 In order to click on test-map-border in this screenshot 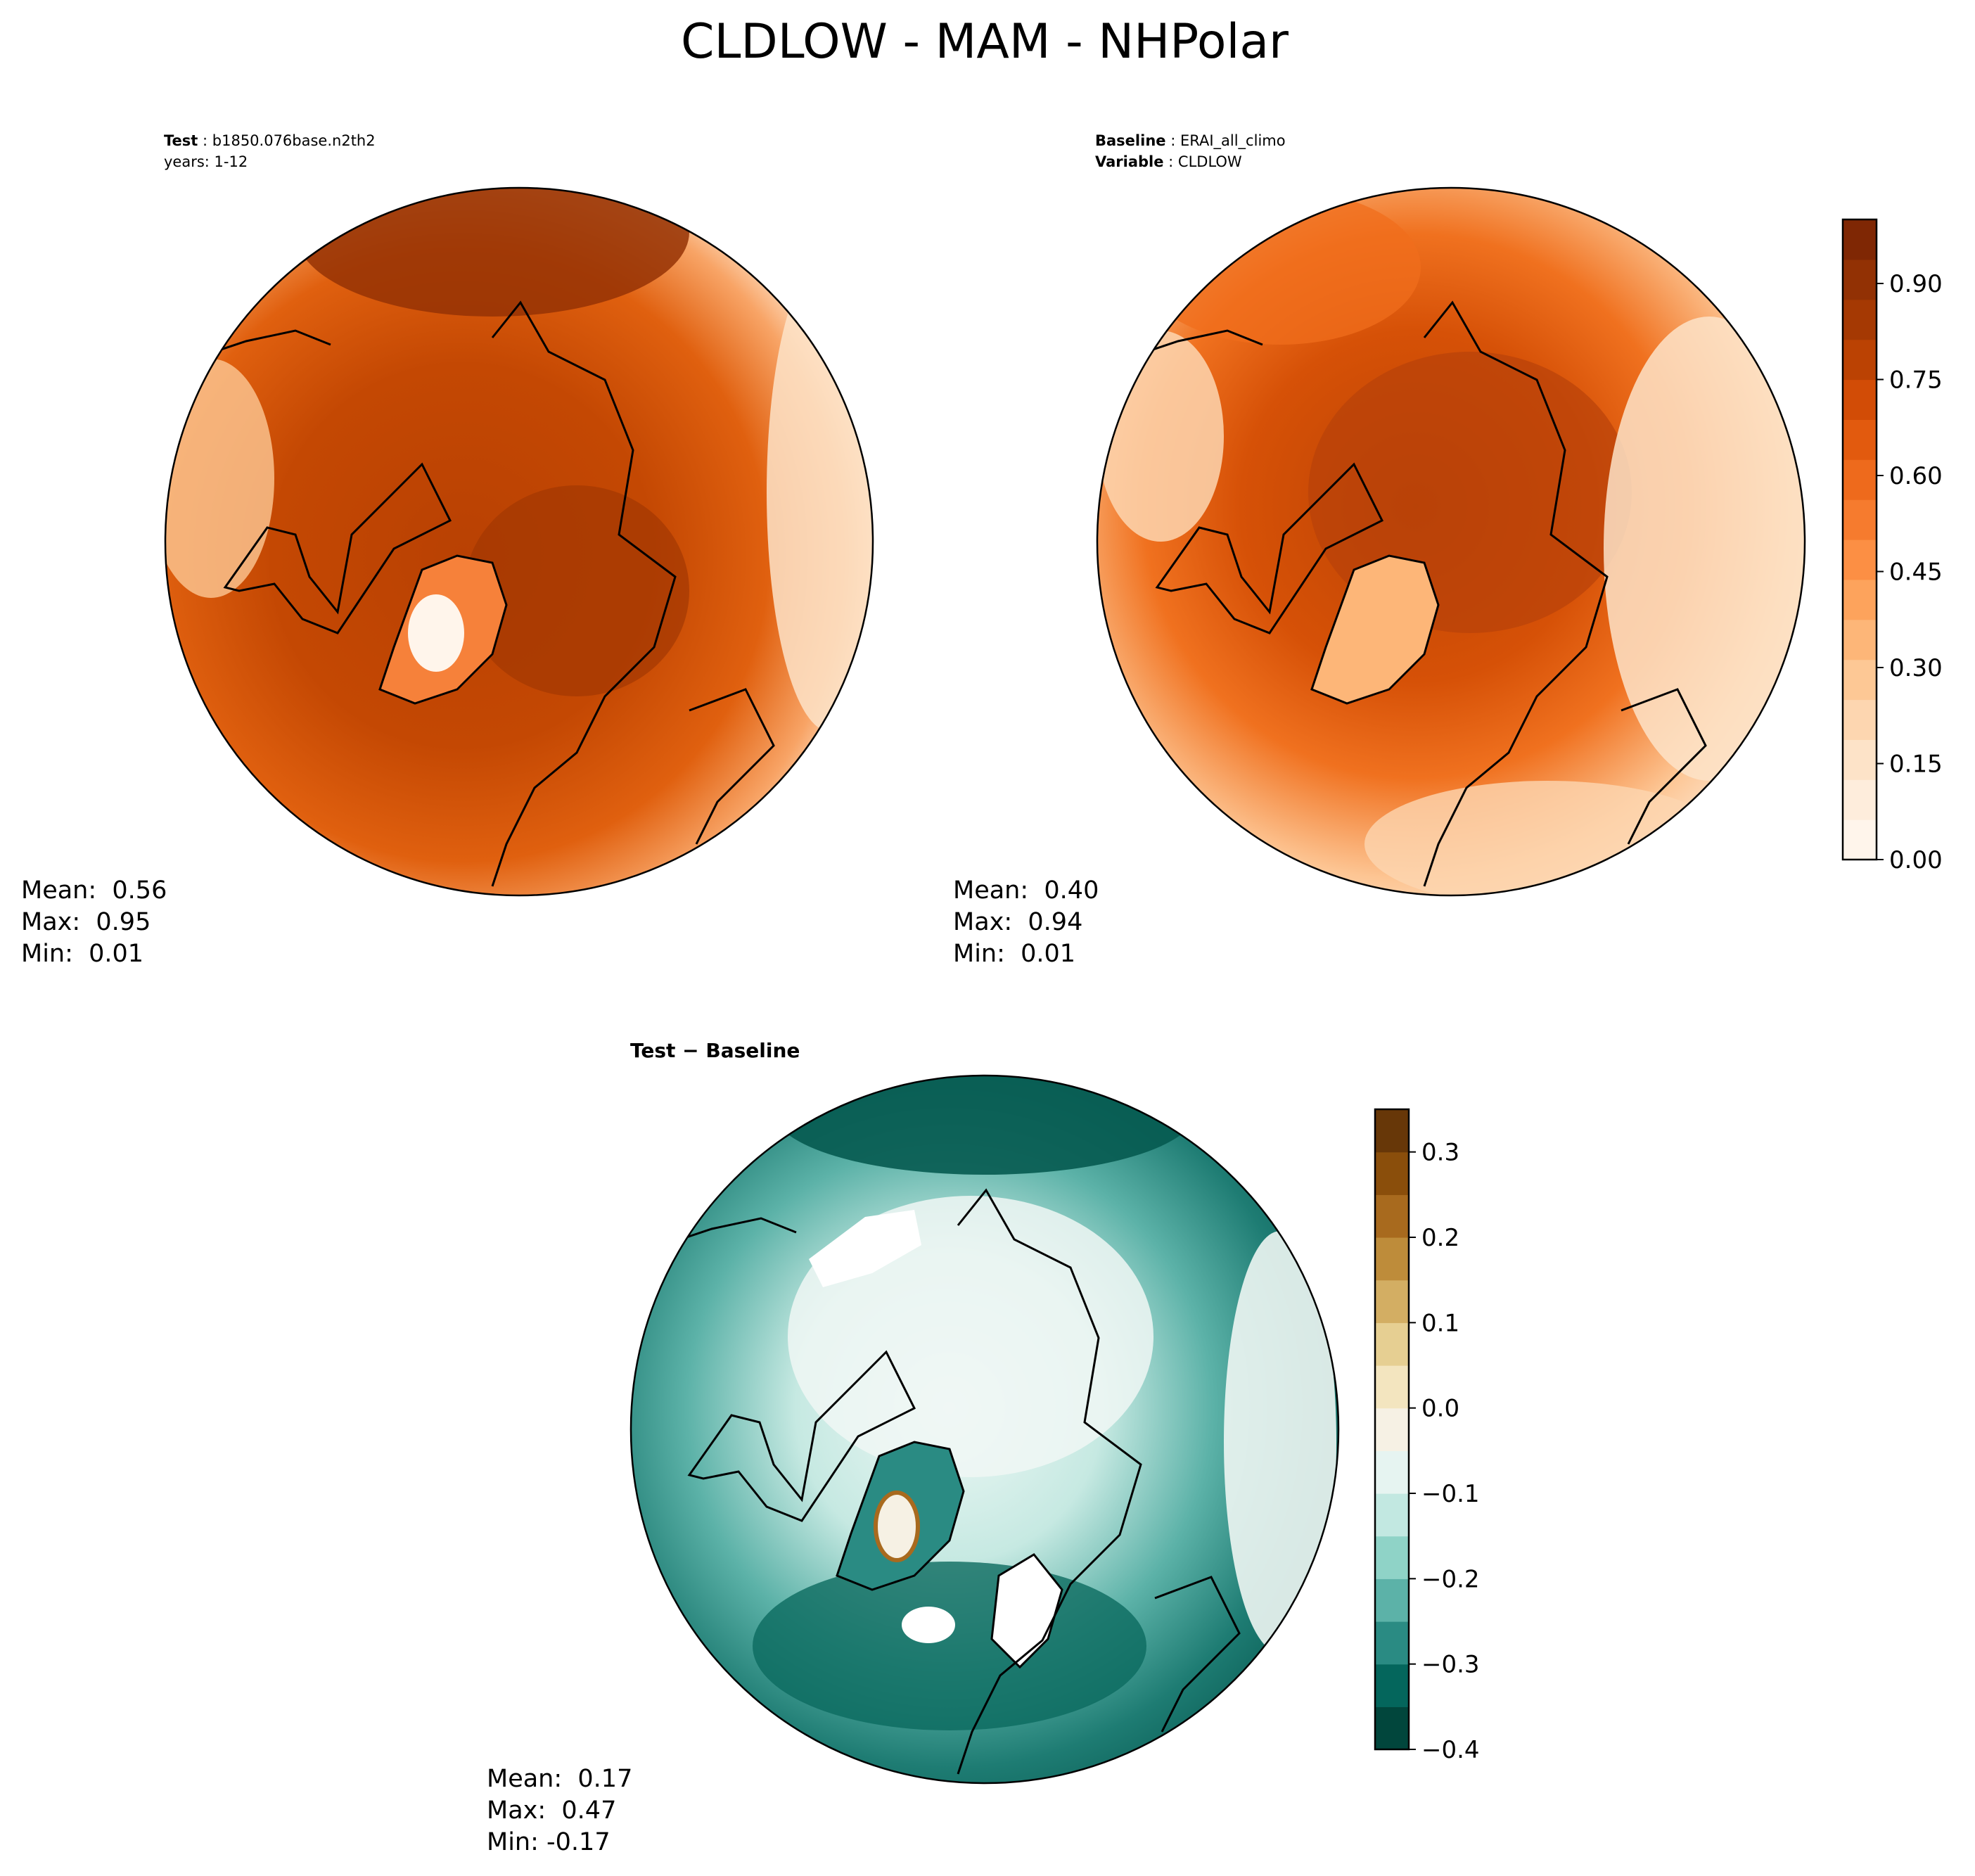, I will do `click(519, 541)`.